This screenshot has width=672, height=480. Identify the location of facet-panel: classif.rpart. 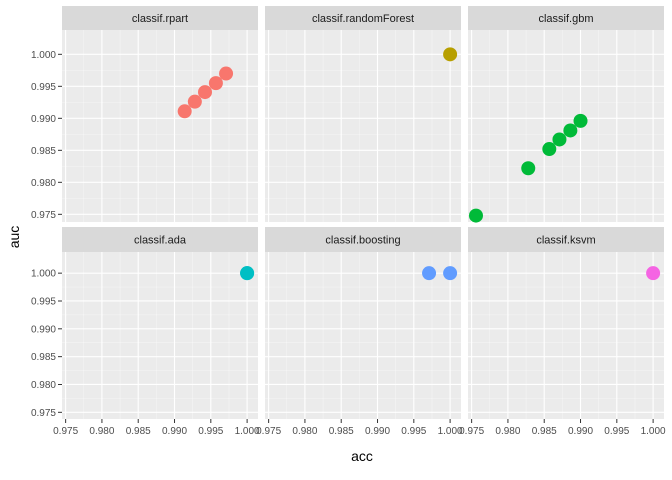
(160, 114).